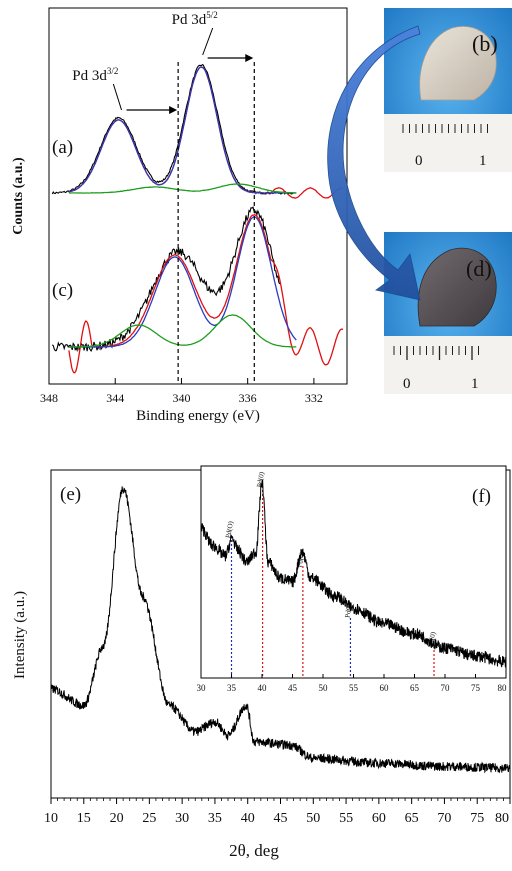 The height and width of the screenshot is (871, 512). I want to click on photo-b: 0 1 (b), so click(448, 90).